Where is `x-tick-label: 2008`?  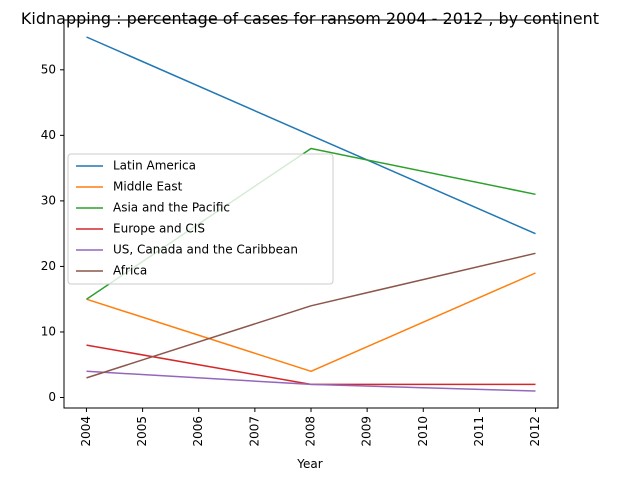 x-tick-label: 2008 is located at coordinates (311, 431).